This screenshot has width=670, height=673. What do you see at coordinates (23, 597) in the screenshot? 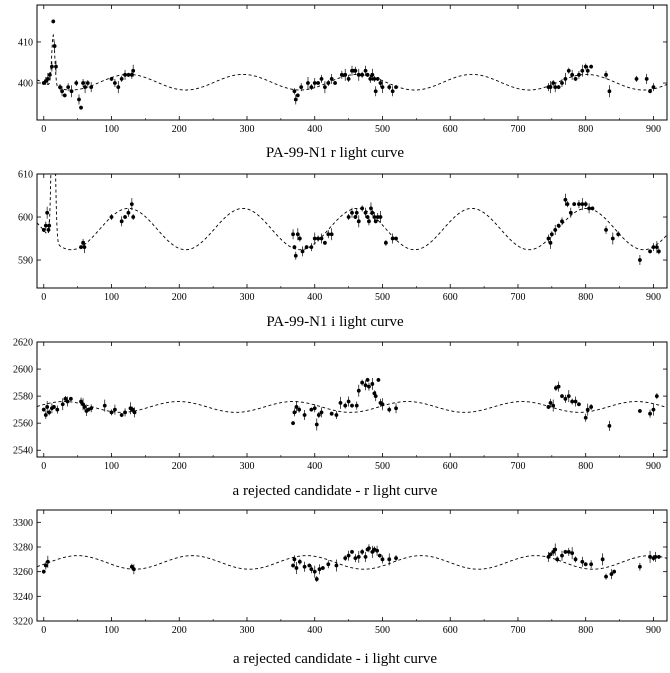
I see `y-tick-label: 3240` at bounding box center [23, 597].